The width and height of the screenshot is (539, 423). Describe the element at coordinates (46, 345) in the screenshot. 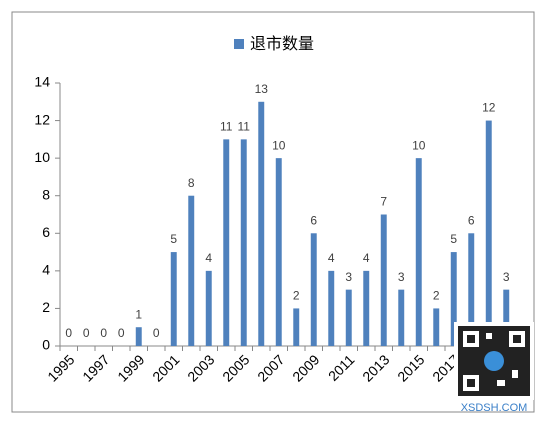

I see `y-tick-label: 0` at that location.